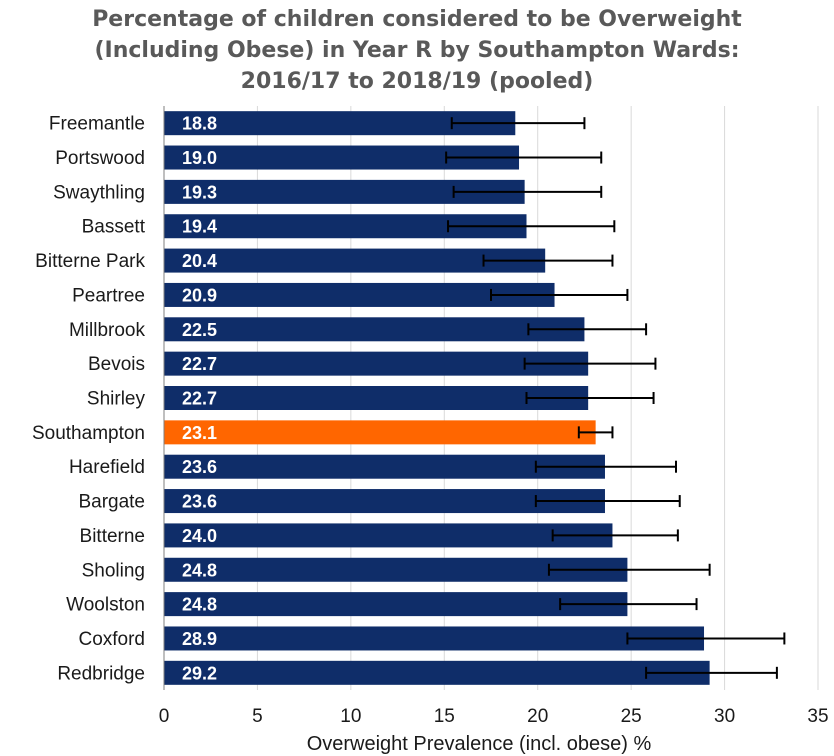  I want to click on bar-southampton, so click(380, 432).